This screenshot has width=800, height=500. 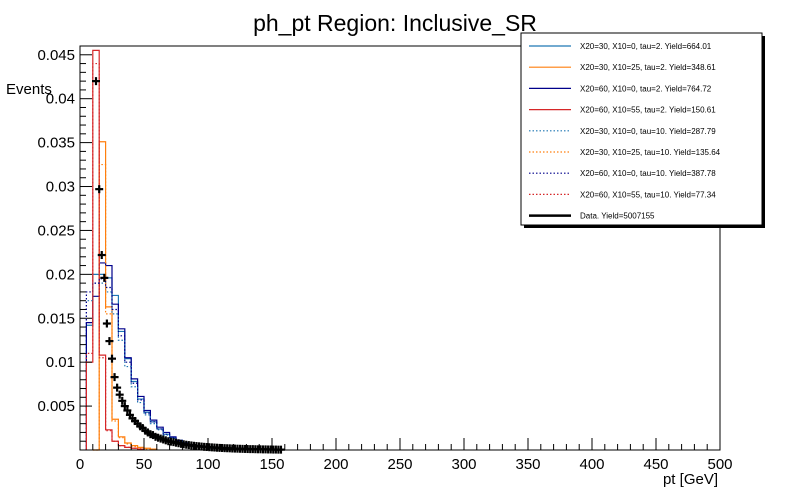 I want to click on legend-label: X20=30, X10=0, tau=2. Yield=664.01, so click(x=646, y=46).